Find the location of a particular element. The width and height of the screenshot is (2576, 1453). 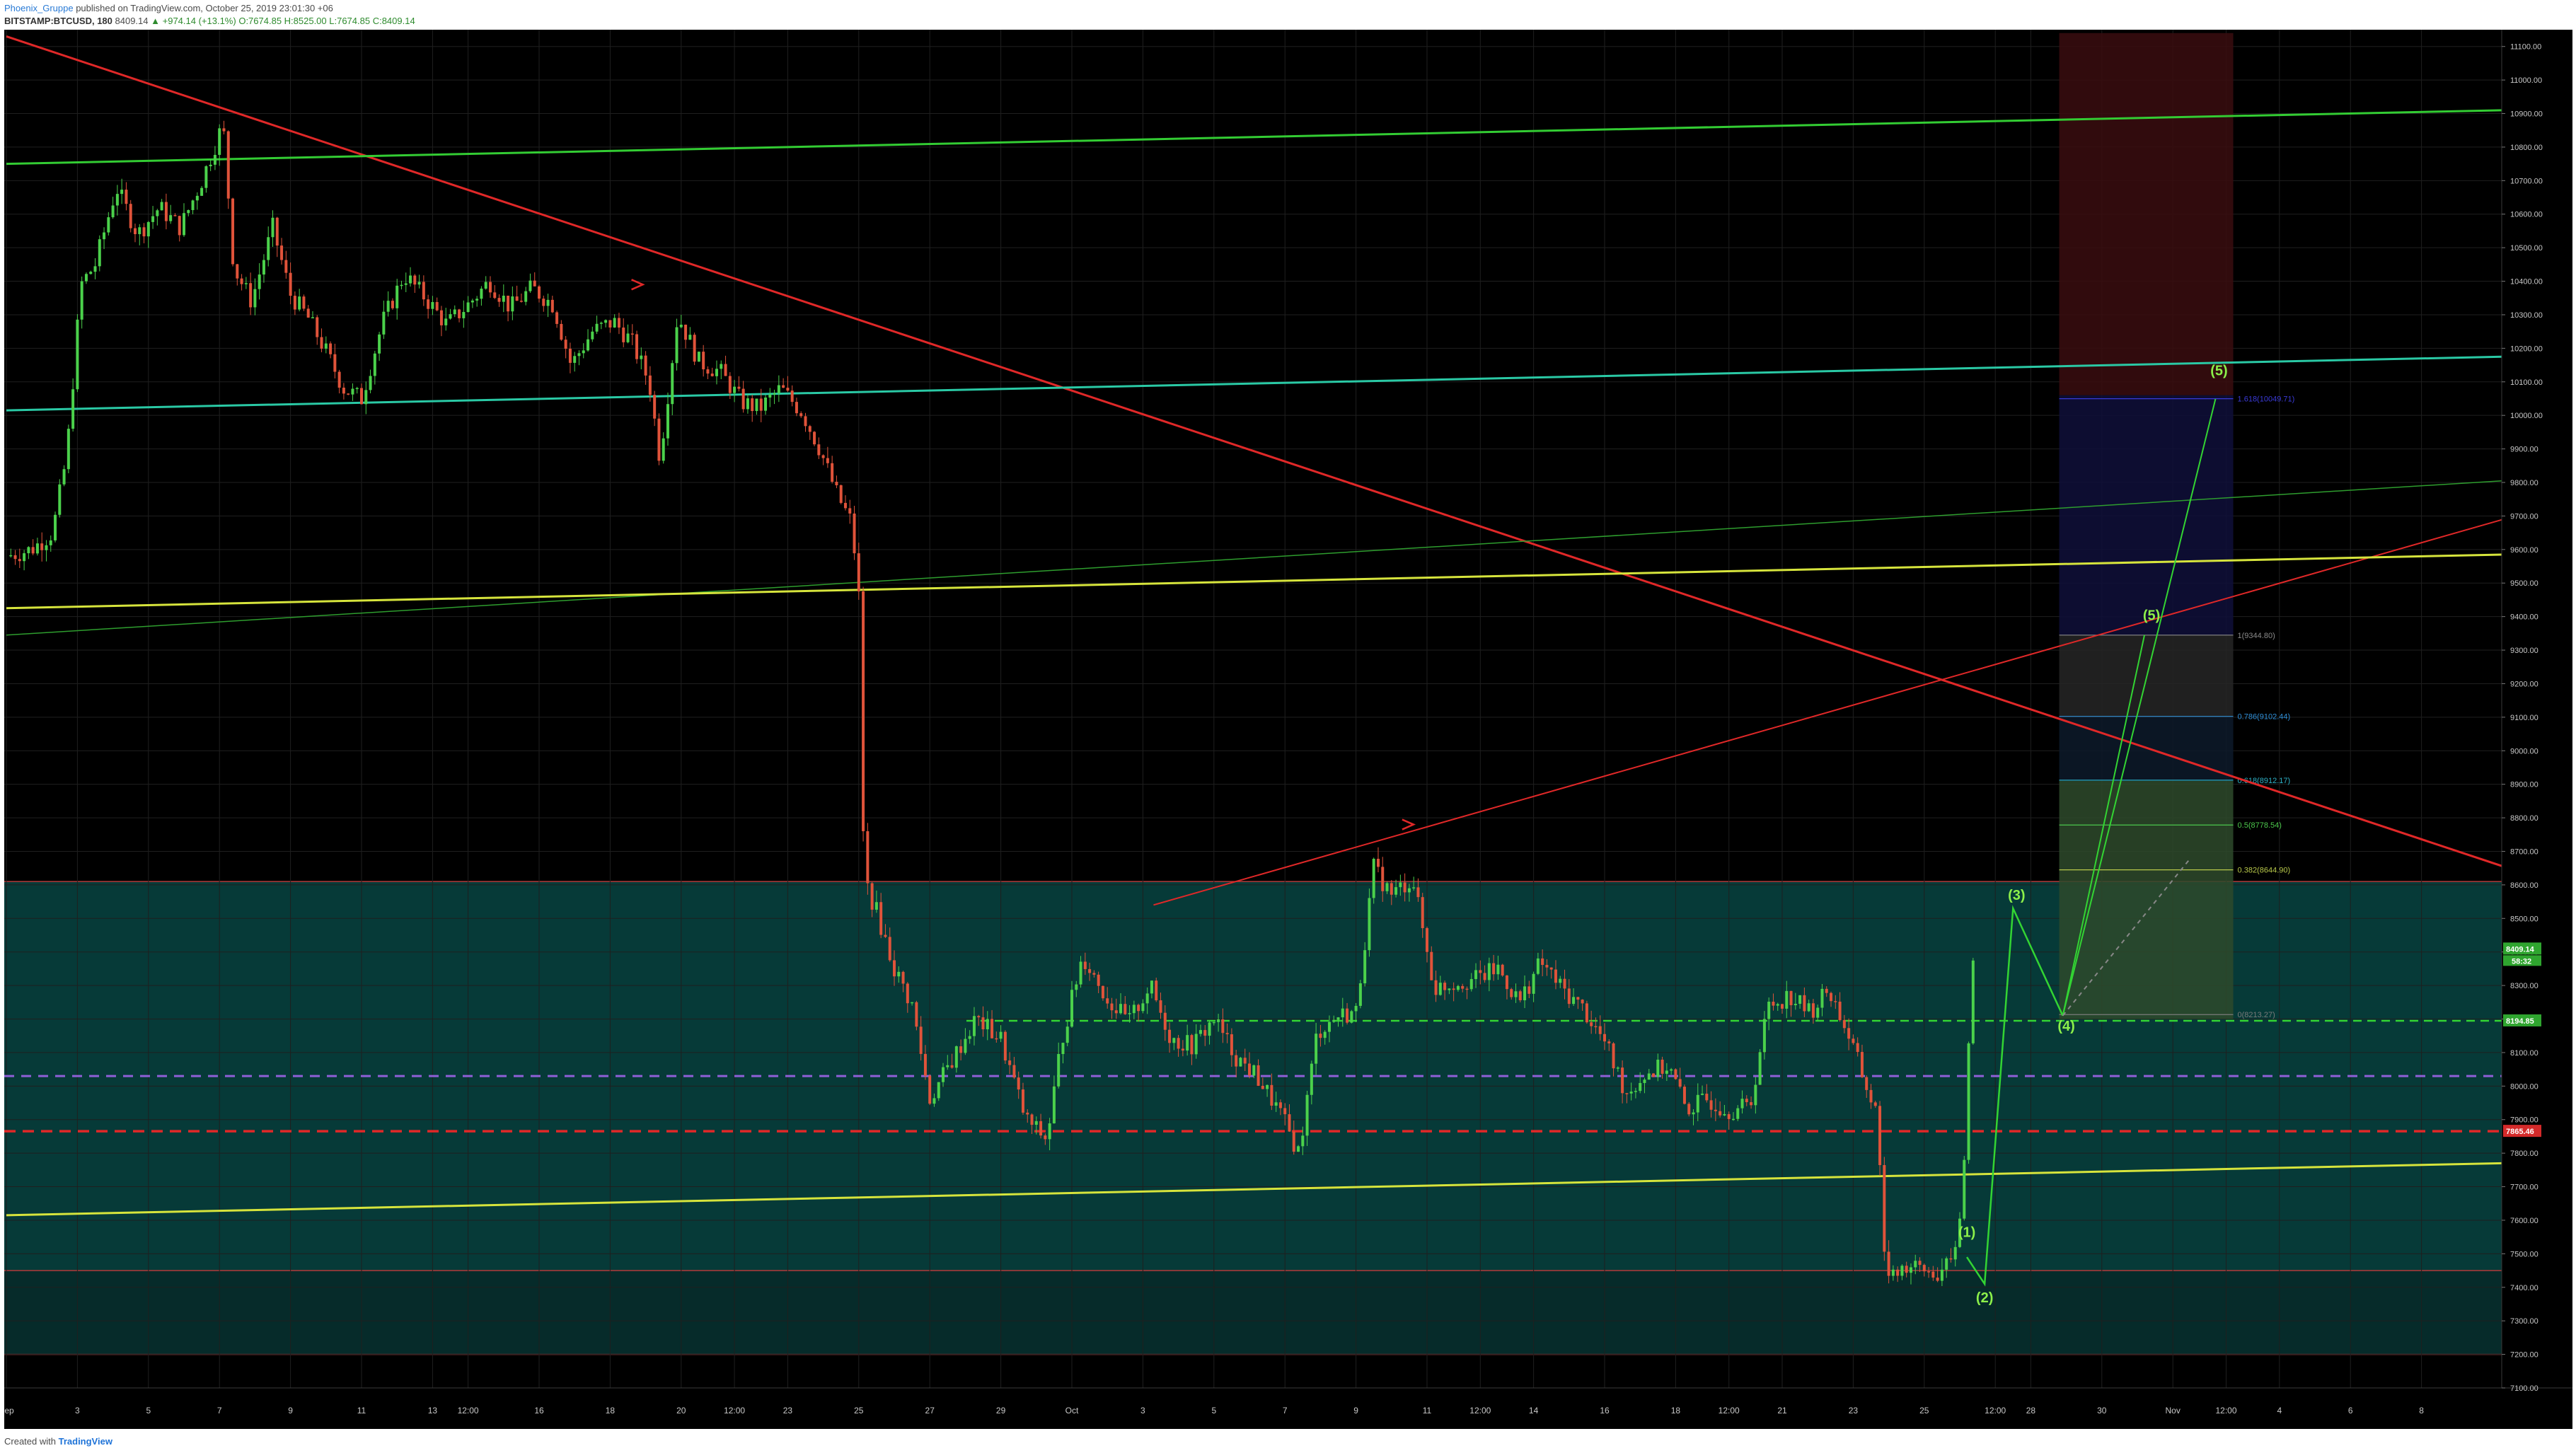

author-link: Phoenix_Gruppe is located at coordinates (39, 8).